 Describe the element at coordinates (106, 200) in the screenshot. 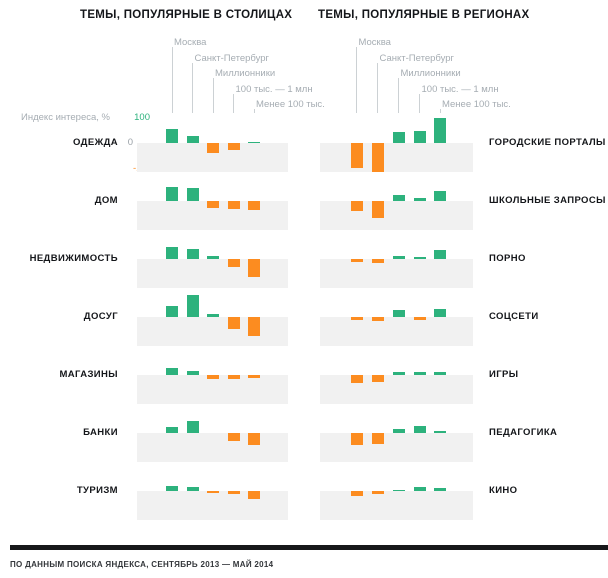

I see `row-topic-label: ДОМ` at that location.